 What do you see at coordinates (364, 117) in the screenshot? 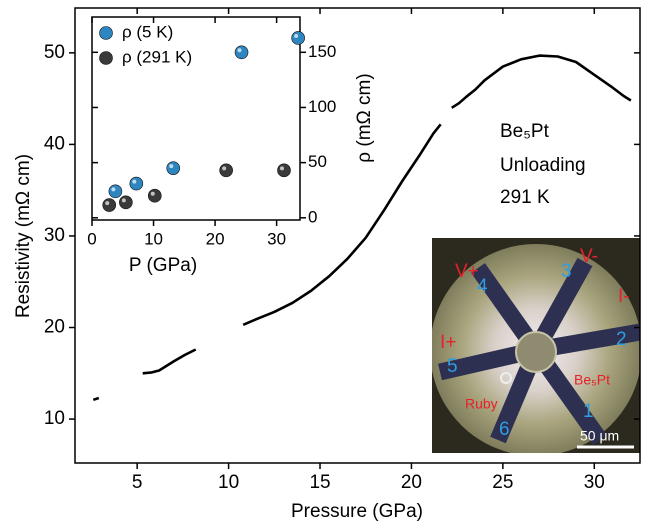
I see `inset-y-axis-label: ρ (mΩ cm)` at bounding box center [364, 117].